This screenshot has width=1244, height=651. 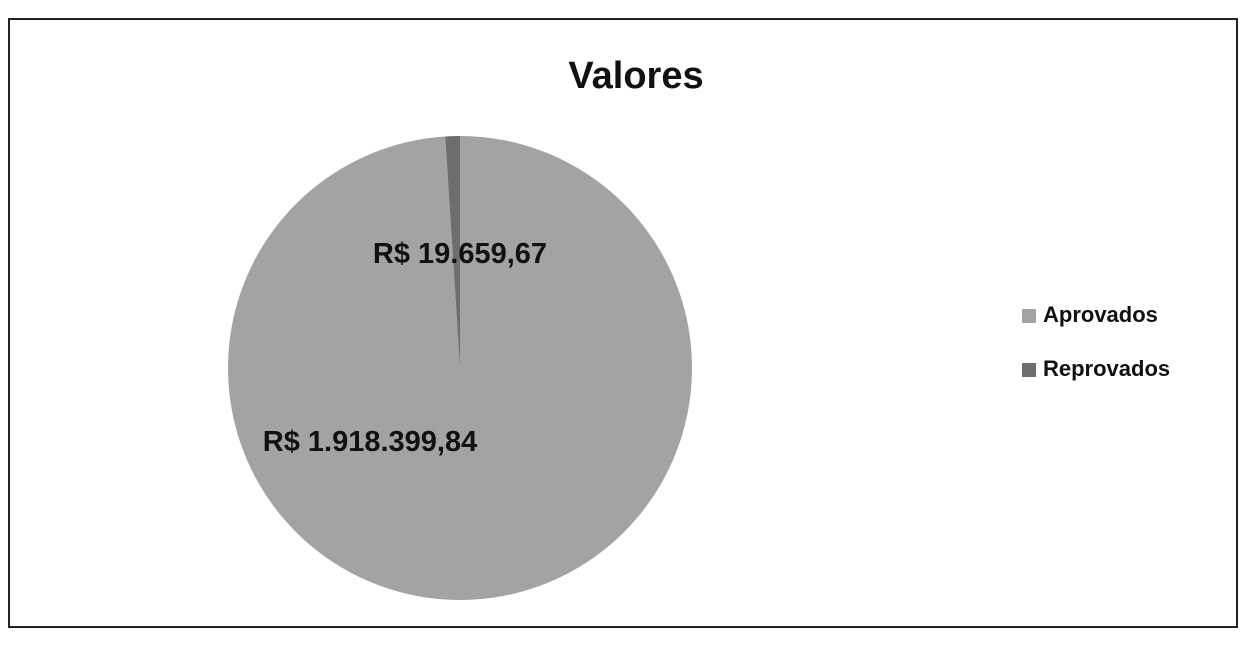 What do you see at coordinates (1100, 314) in the screenshot?
I see `legend-label: Aprovados` at bounding box center [1100, 314].